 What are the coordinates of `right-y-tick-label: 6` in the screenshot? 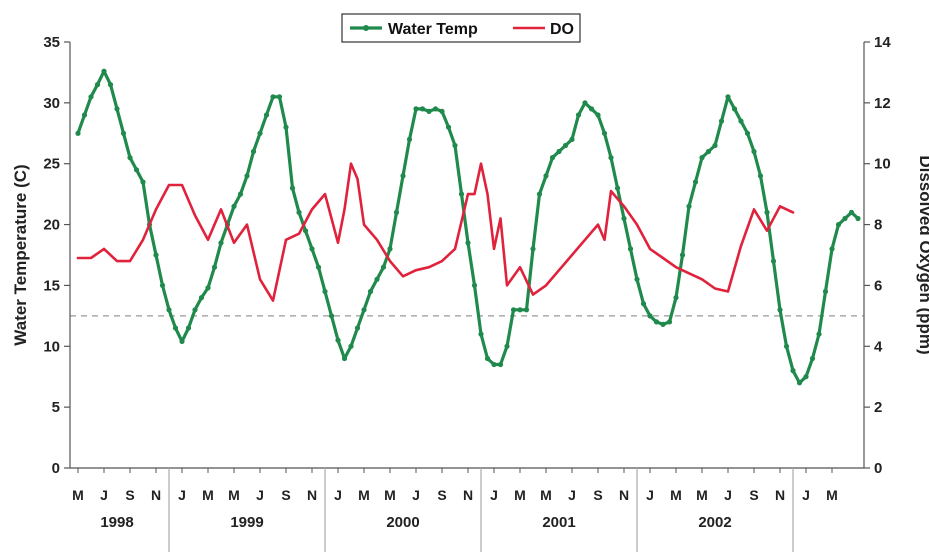 It's located at (878, 285).